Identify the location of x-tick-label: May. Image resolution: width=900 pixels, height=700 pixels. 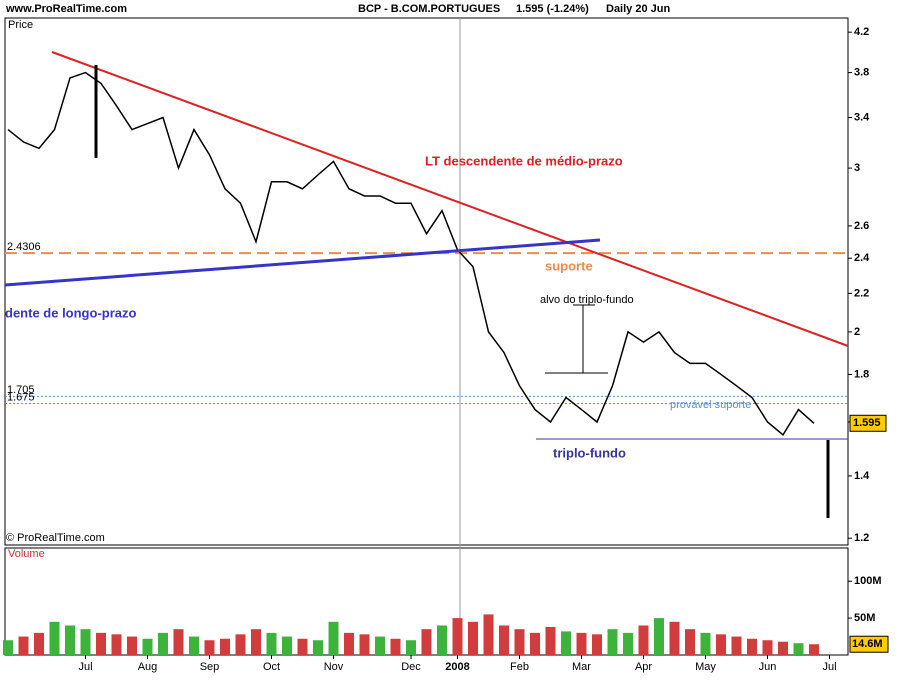
(705, 667).